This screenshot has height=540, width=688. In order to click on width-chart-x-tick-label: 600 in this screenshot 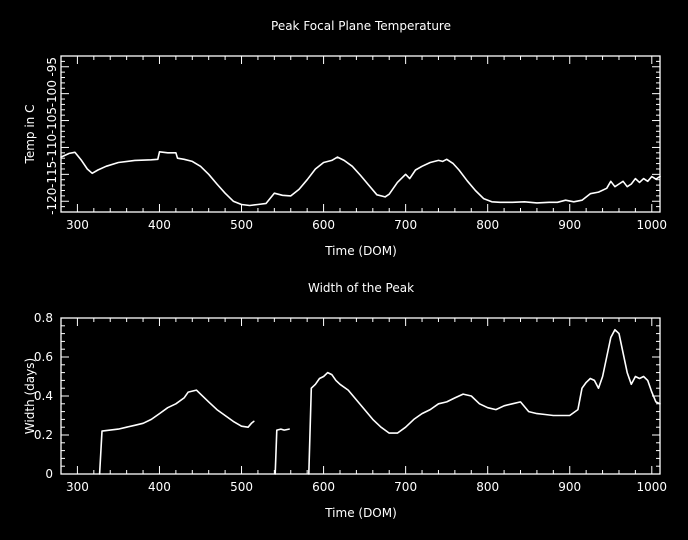, I will do `click(323, 487)`.